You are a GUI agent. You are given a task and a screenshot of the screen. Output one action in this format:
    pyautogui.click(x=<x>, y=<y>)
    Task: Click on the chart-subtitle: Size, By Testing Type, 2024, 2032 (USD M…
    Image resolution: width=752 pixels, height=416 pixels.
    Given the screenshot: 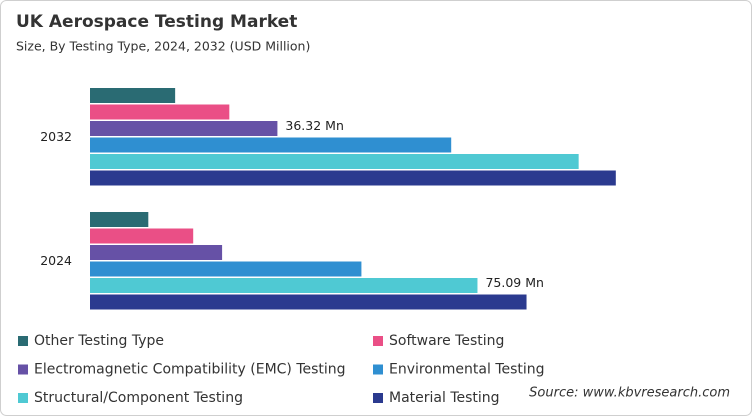 What is the action you would take?
    pyautogui.click(x=163, y=46)
    